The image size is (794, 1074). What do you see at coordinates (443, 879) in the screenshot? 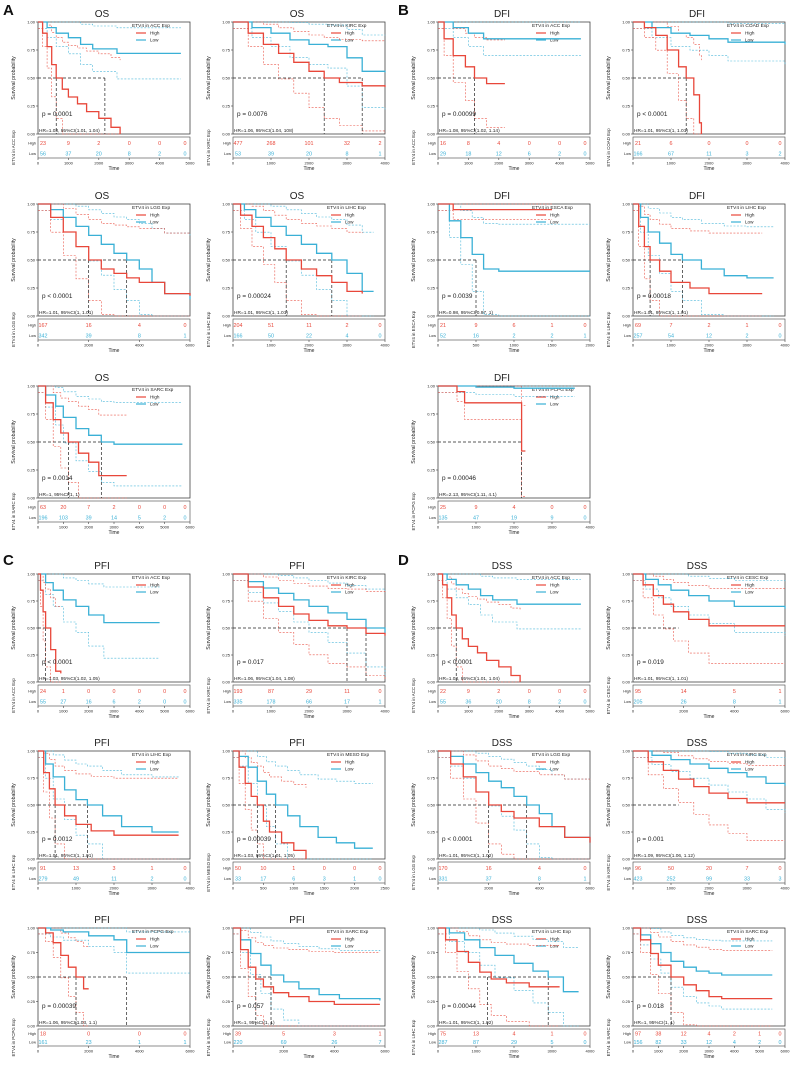
I see `risk-count-low: 331` at bounding box center [443, 879].